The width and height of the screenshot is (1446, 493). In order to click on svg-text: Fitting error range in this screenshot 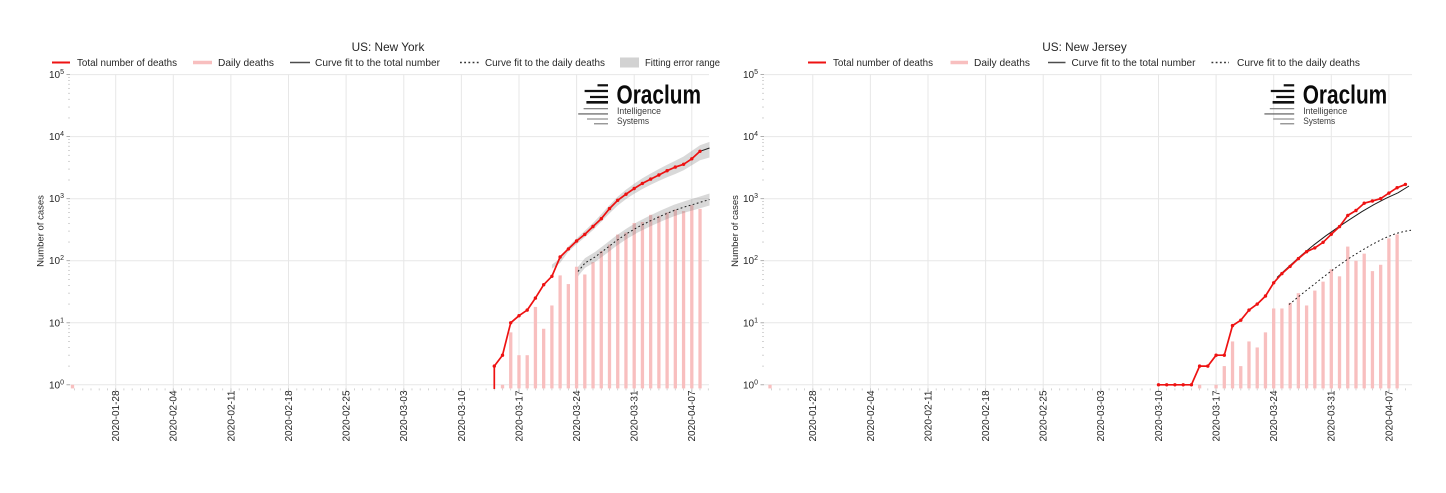, I will do `click(682, 63)`.